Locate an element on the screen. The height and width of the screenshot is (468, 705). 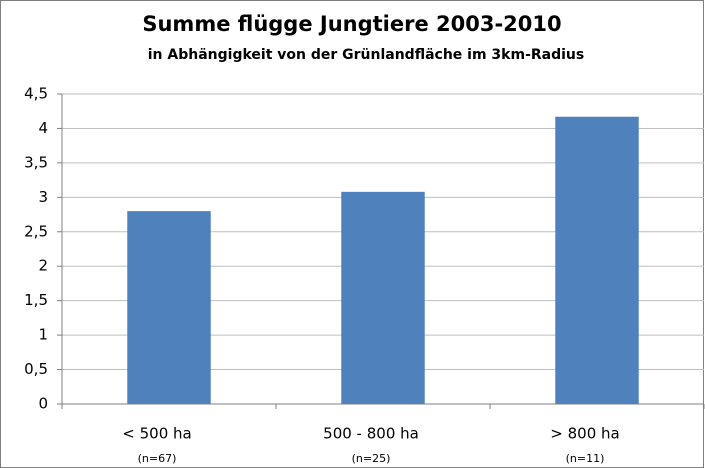
x-tick-note: (n=67) is located at coordinates (157, 458).